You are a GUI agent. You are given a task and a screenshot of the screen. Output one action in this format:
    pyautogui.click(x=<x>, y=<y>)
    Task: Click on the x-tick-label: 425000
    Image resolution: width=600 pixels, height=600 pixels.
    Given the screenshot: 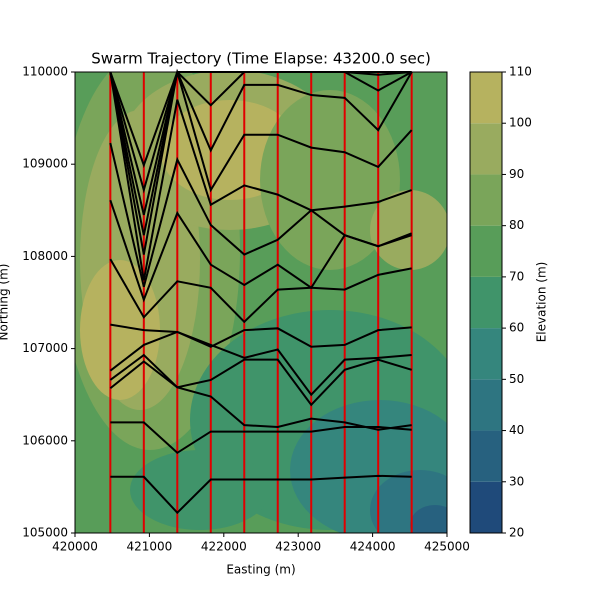 What is the action you would take?
    pyautogui.click(x=447, y=547)
    